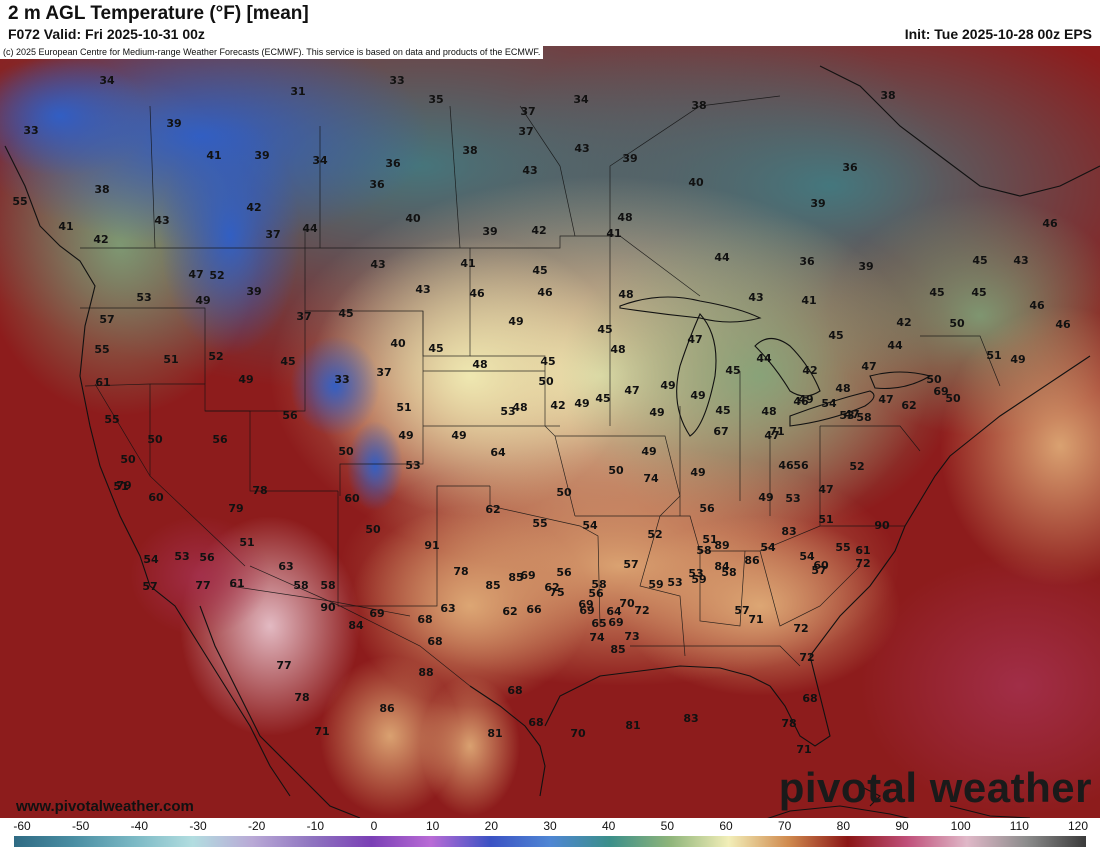 The image size is (1100, 850). Describe the element at coordinates (720, 431) in the screenshot. I see `temperature-label: 67` at that location.